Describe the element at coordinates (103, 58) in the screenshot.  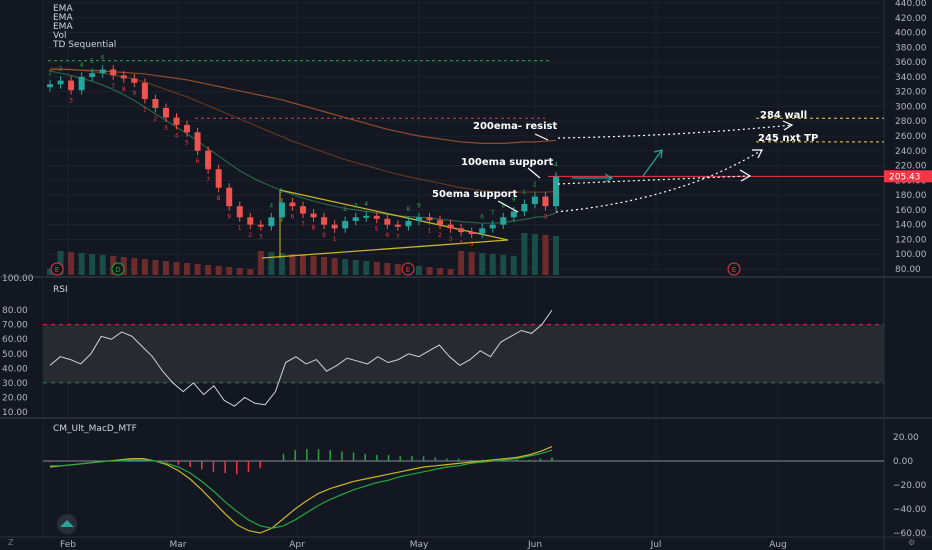
I see `td-count: 6` at that location.